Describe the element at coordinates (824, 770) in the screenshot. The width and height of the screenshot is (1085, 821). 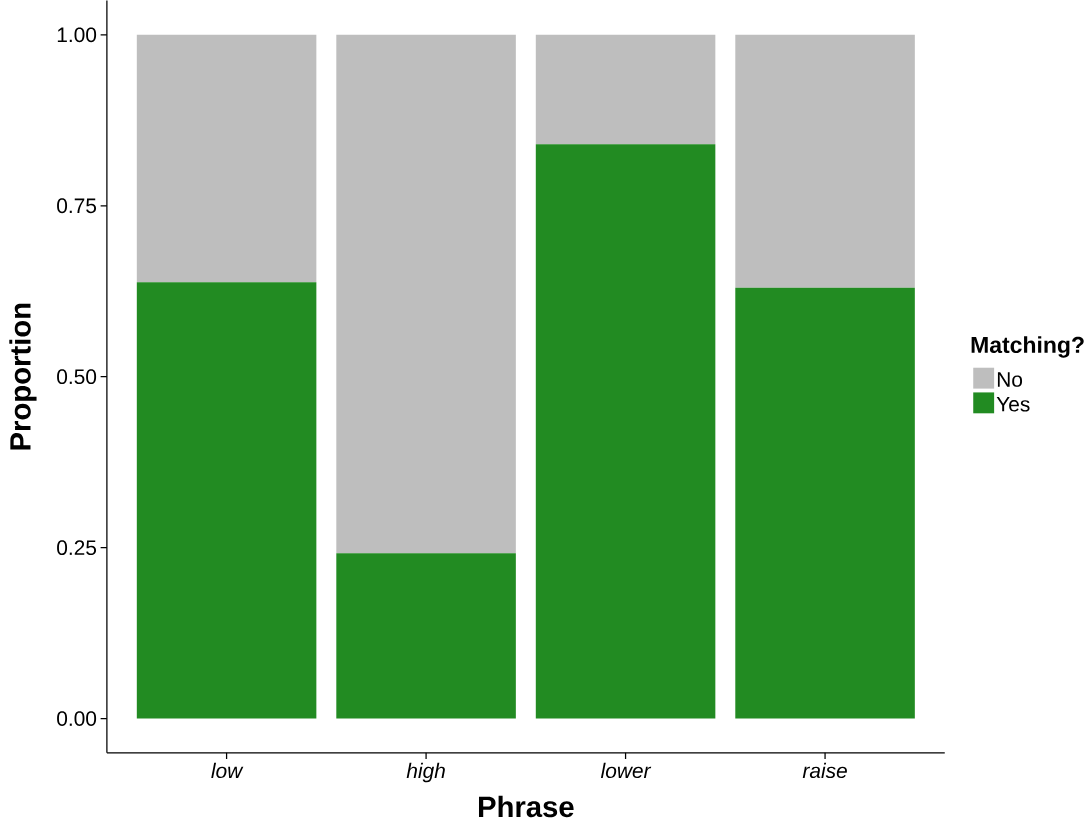
I see `x-tick-label: raise` at that location.